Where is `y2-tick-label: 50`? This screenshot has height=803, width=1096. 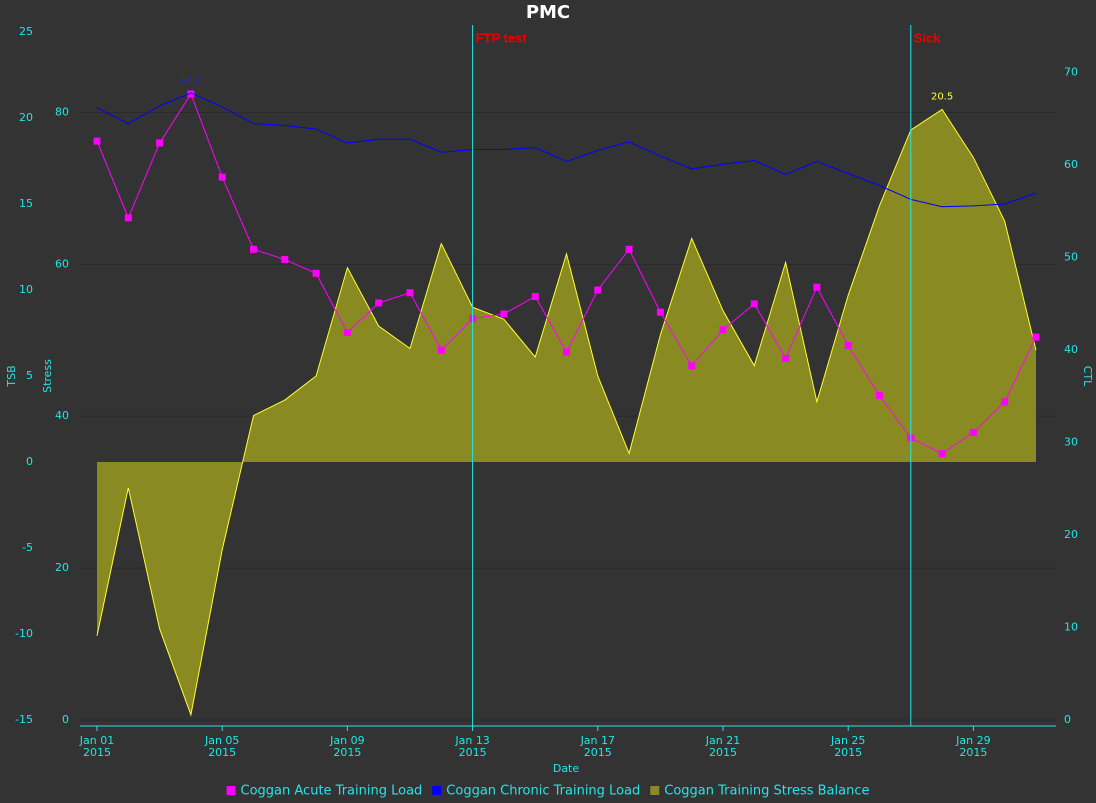
y2-tick-label: 50 is located at coordinates (1071, 257).